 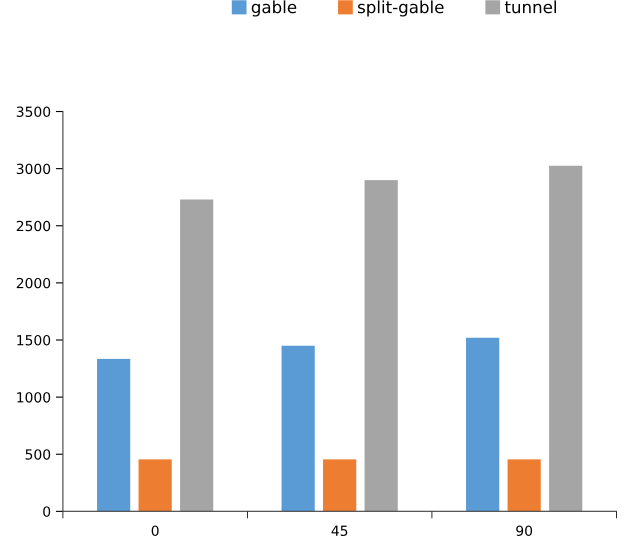 What do you see at coordinates (33, 283) in the screenshot?
I see `y-tick-label: 2000` at bounding box center [33, 283].